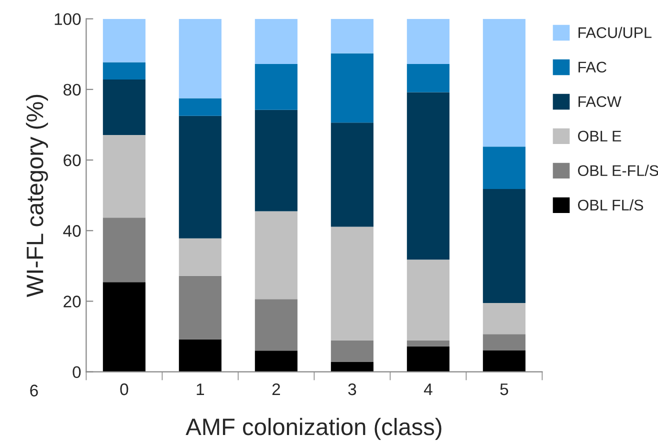 This screenshot has width=658, height=448. Describe the element at coordinates (611, 205) in the screenshot. I see `legend-label: OBL FL/S` at that location.